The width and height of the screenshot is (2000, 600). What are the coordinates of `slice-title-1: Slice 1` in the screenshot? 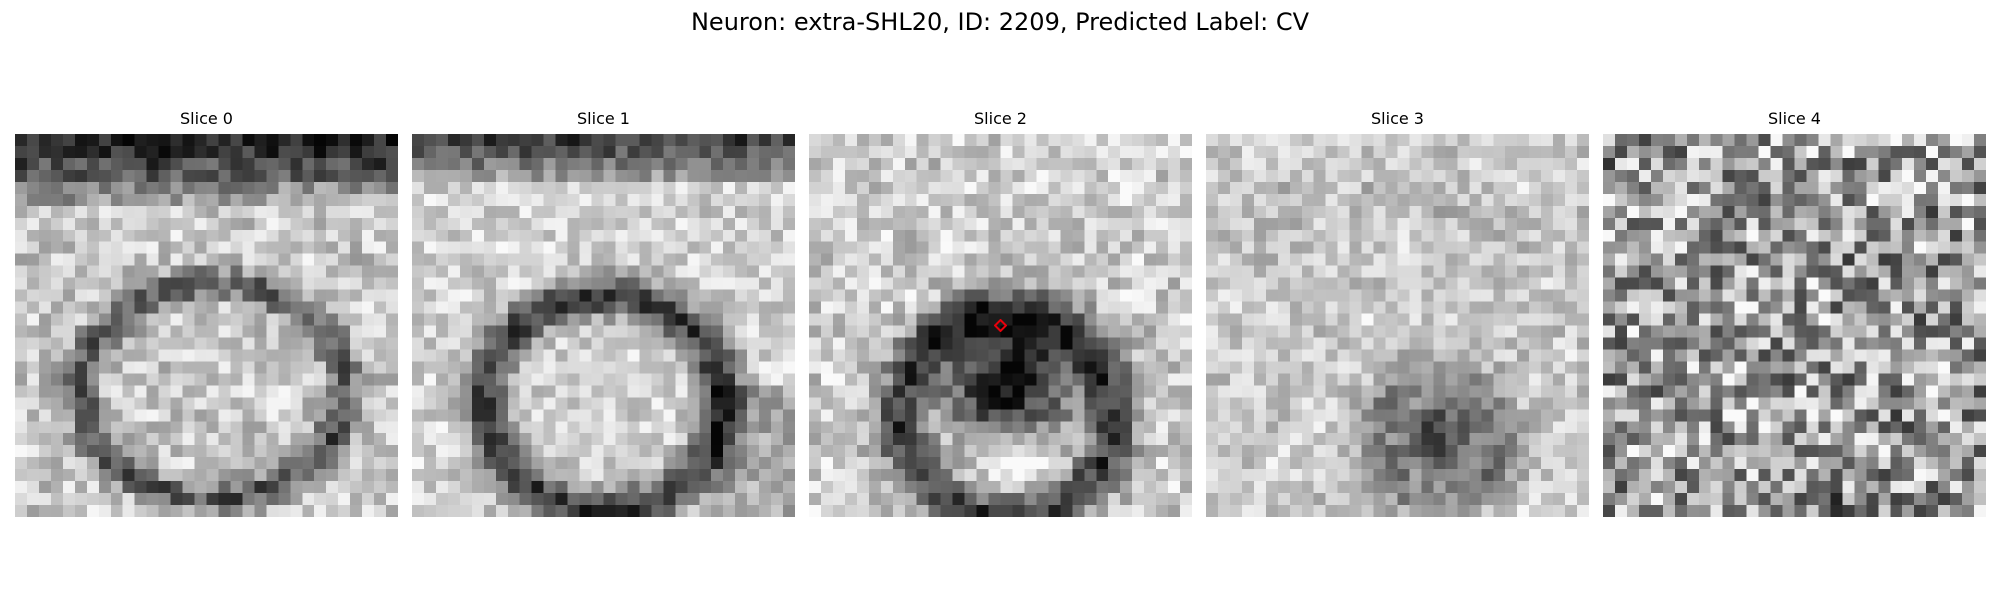 It's located at (603, 118).